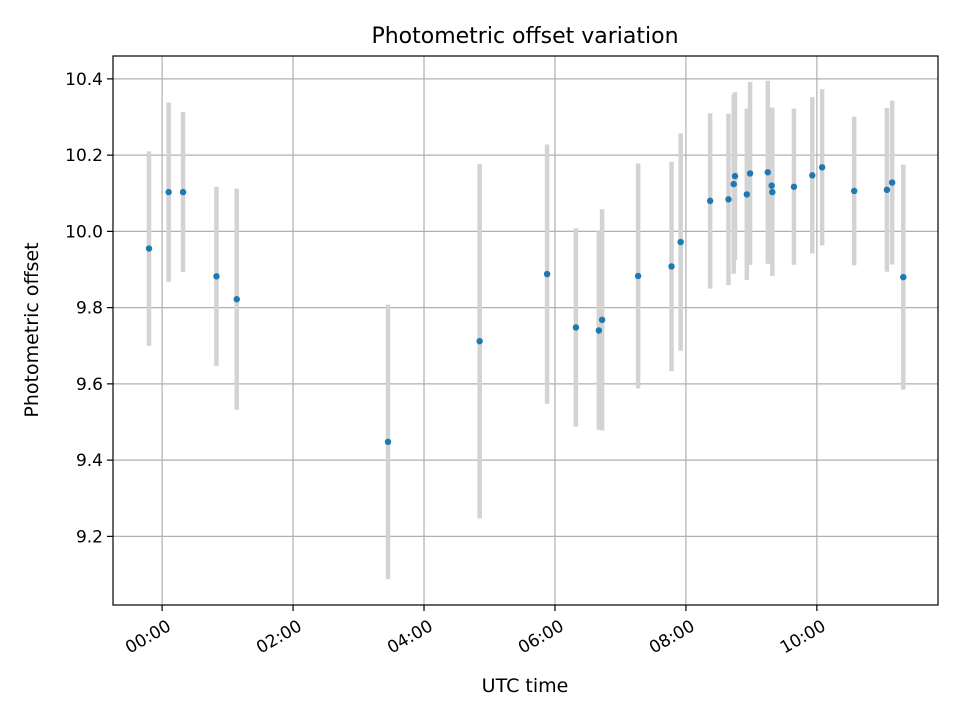 The image size is (960, 720). Describe the element at coordinates (524, 36) in the screenshot. I see `chart-title: Photometric offset variation` at that location.